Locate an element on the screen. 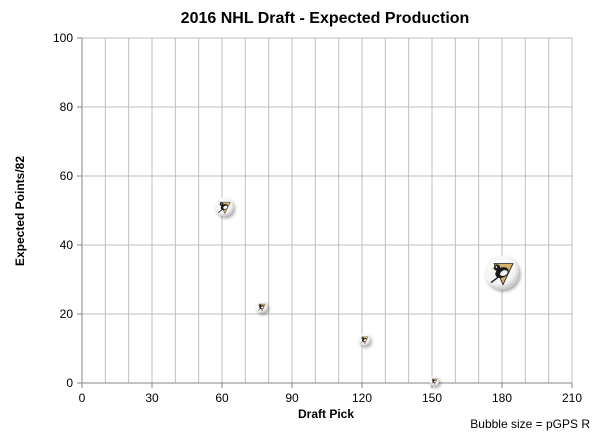  x-tick-label: 90 is located at coordinates (292, 398).